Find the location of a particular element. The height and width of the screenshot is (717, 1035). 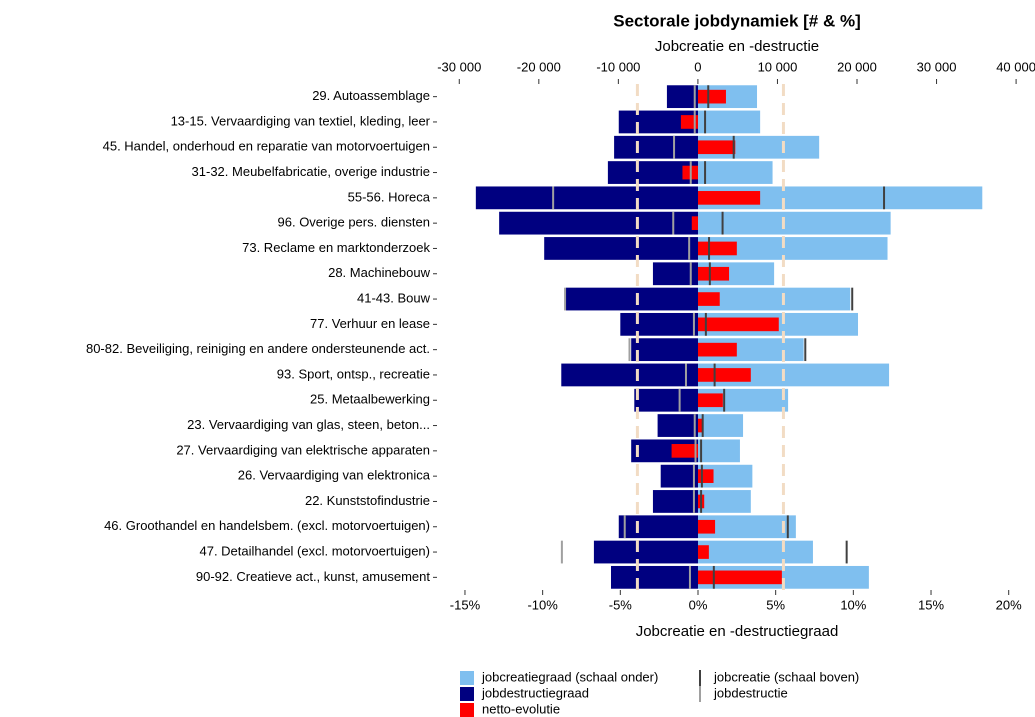

y-tick-label: 25. Metaalbewerking is located at coordinates (370, 399).